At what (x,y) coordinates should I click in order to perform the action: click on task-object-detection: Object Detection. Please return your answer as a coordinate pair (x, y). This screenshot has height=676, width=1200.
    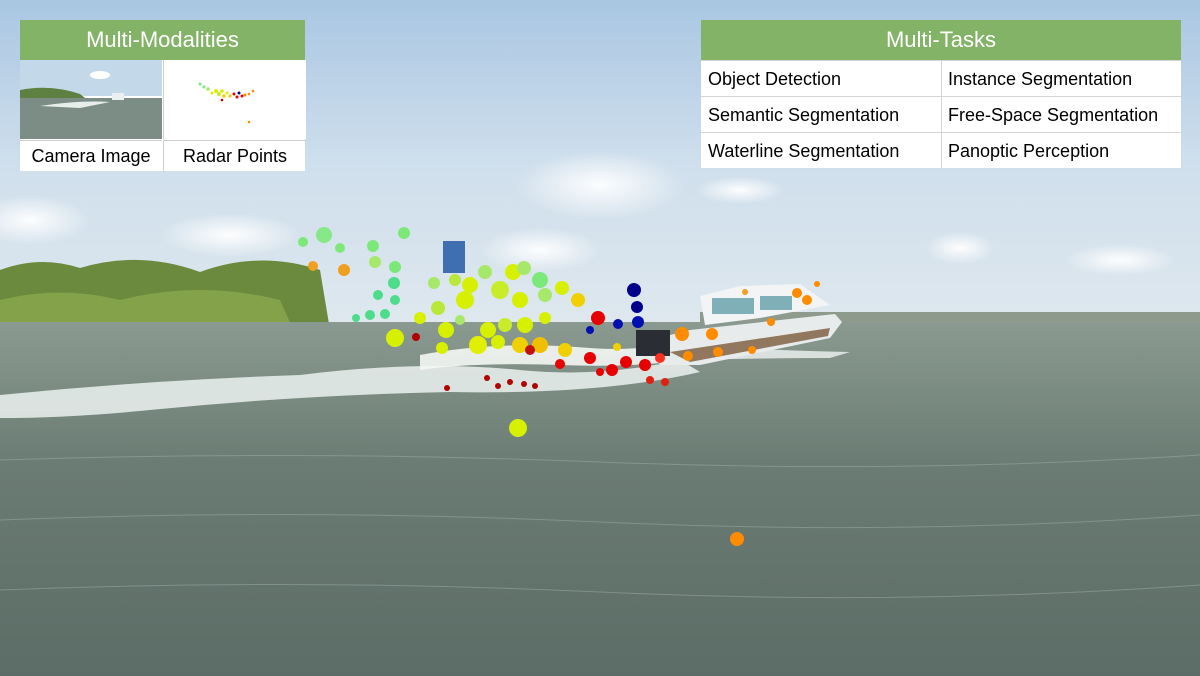
    Looking at the image, I should click on (821, 78).